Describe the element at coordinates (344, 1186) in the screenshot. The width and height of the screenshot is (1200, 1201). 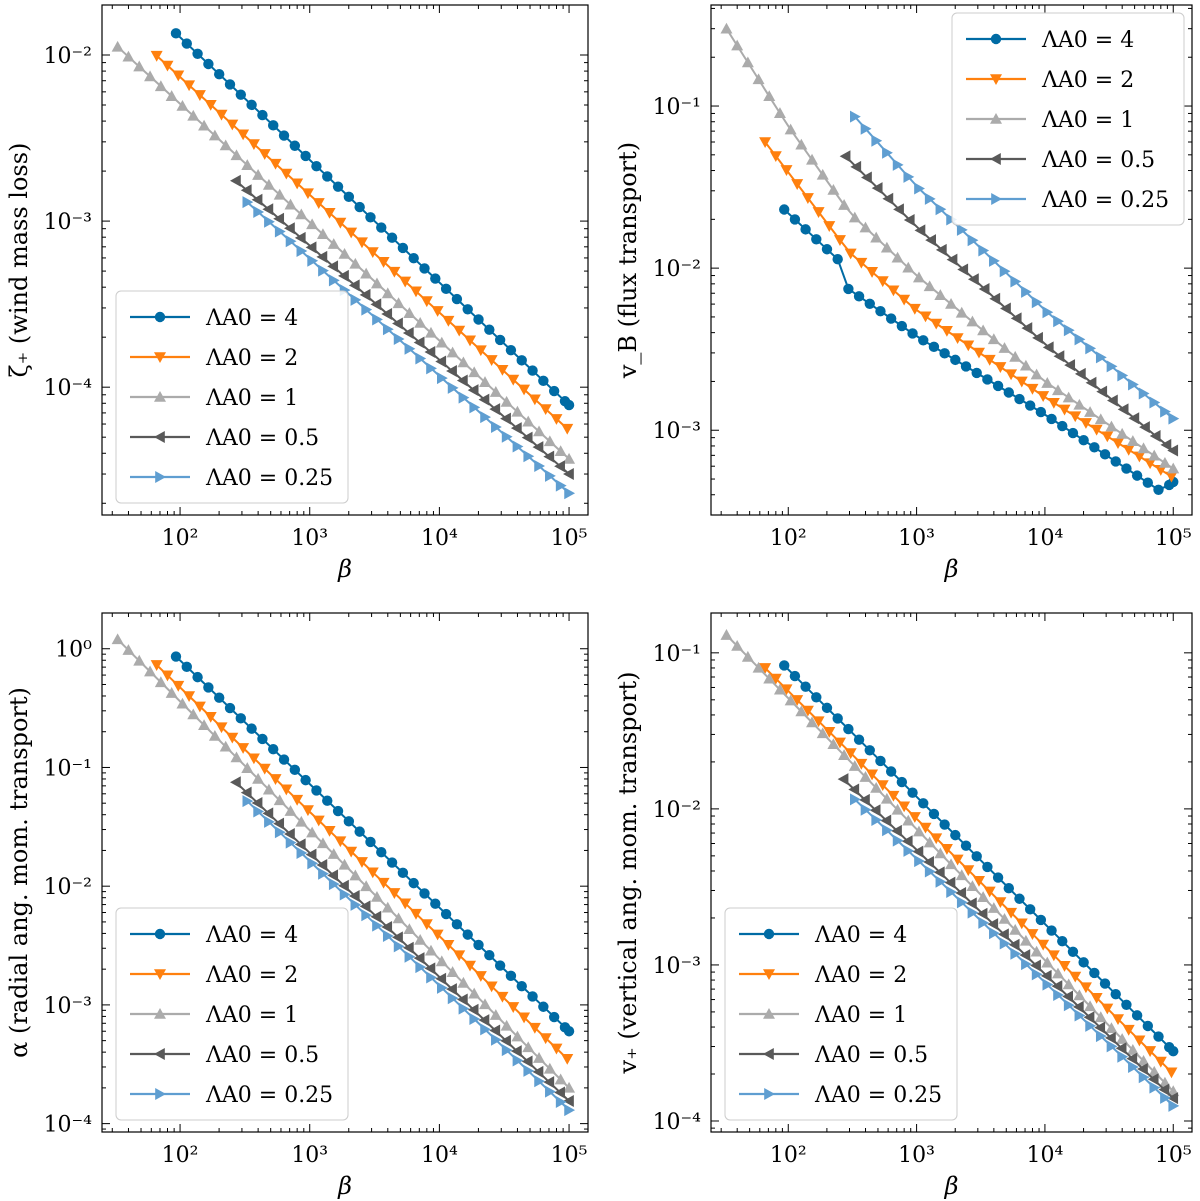
I see `x-axis-label: β` at that location.